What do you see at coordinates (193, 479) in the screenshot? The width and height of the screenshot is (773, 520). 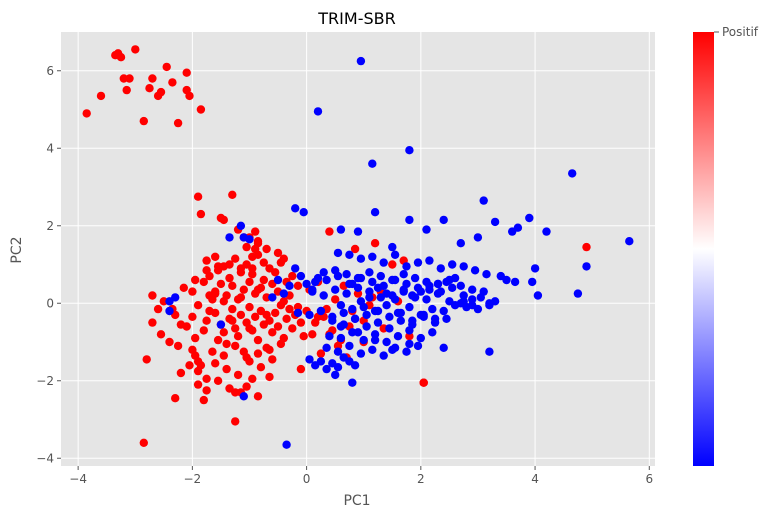 I see `x-tick-label: −2` at bounding box center [193, 479].